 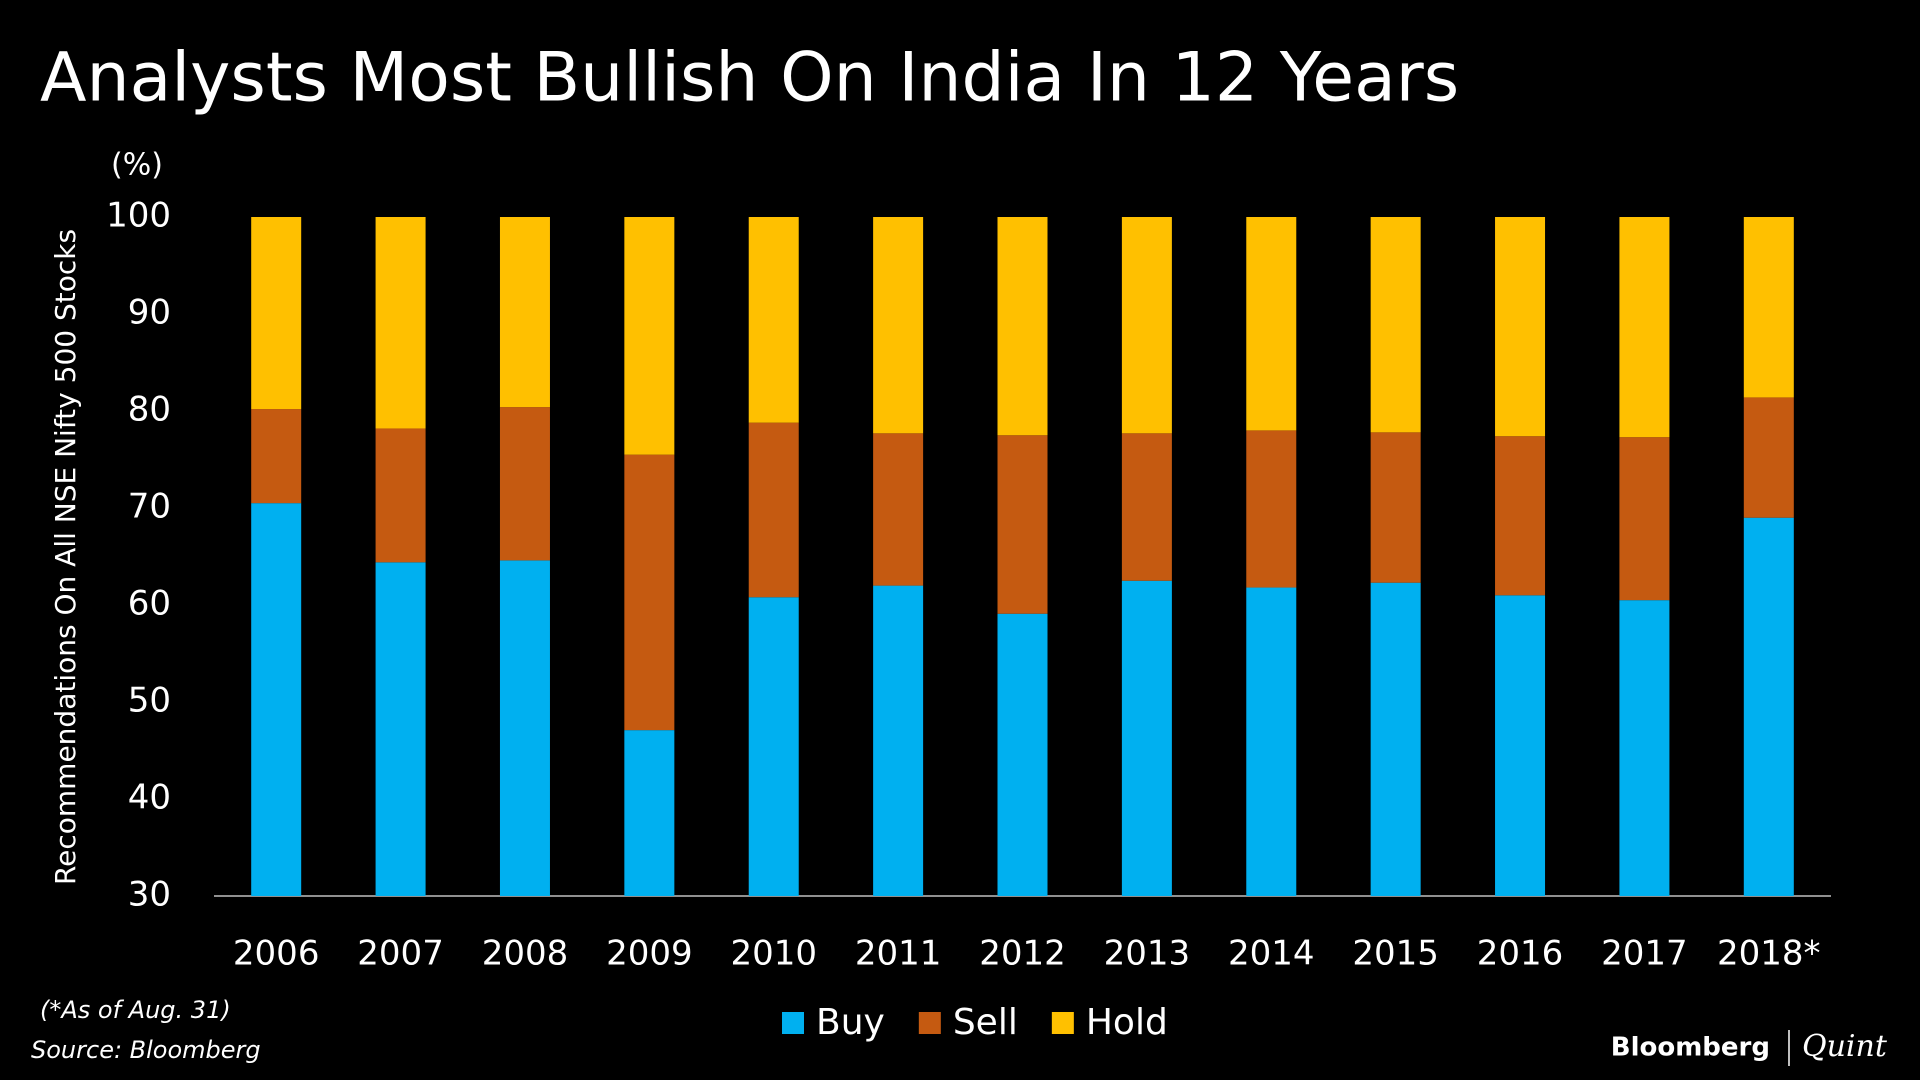 What do you see at coordinates (149, 313) in the screenshot?
I see `y-tick-label: 90` at bounding box center [149, 313].